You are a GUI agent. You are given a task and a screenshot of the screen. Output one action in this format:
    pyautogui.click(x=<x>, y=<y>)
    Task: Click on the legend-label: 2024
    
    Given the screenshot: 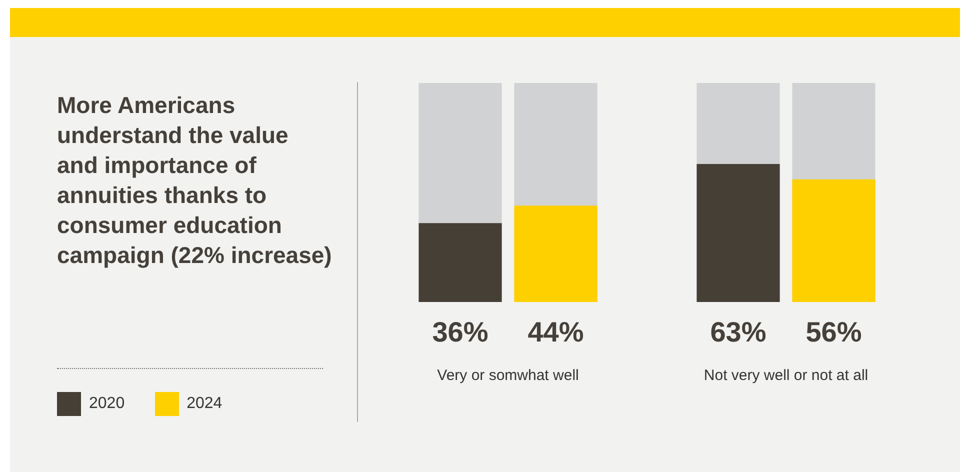 What is the action you would take?
    pyautogui.click(x=204, y=404)
    